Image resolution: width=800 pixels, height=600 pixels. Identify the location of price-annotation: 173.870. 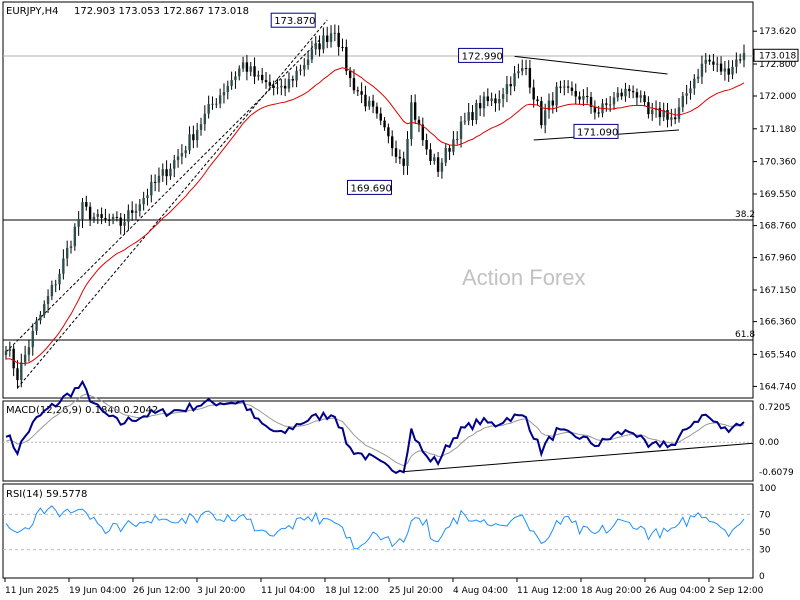
(293, 20).